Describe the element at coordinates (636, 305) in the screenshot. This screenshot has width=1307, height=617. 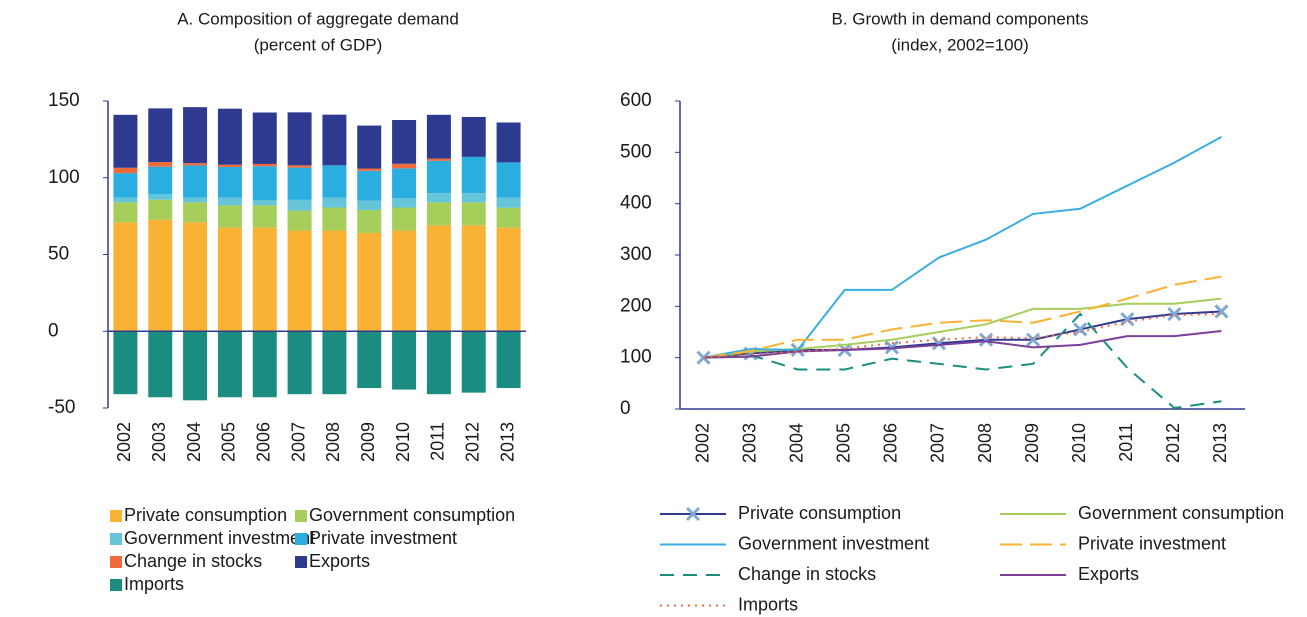
I see `y-tick-label: 200` at that location.